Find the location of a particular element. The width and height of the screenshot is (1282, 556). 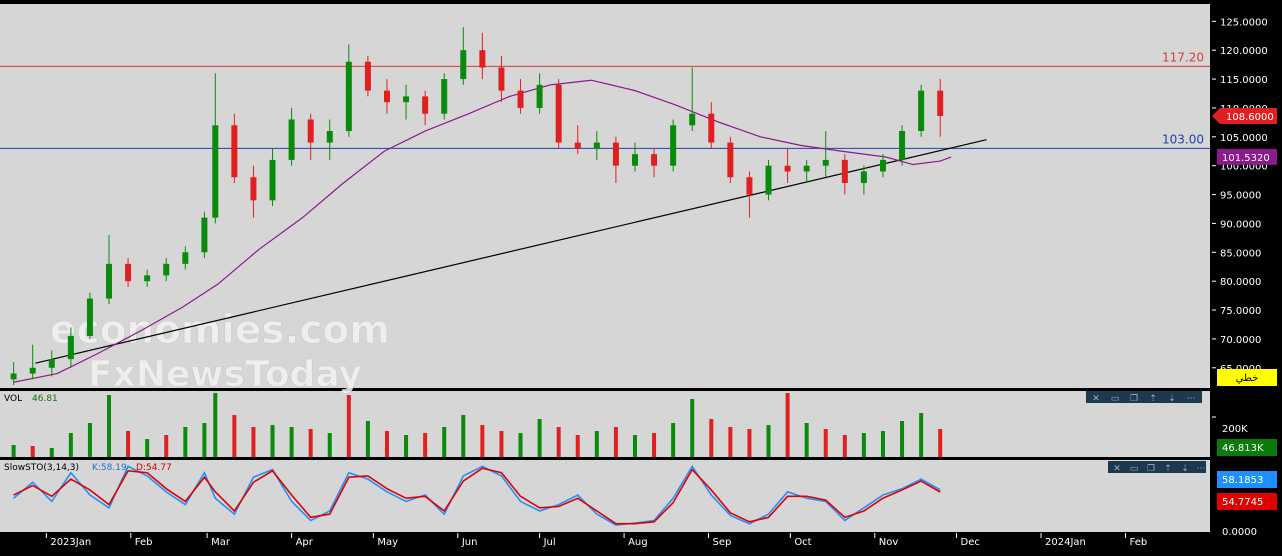

arrow-up-icon: ⇡ is located at coordinates (1168, 469).